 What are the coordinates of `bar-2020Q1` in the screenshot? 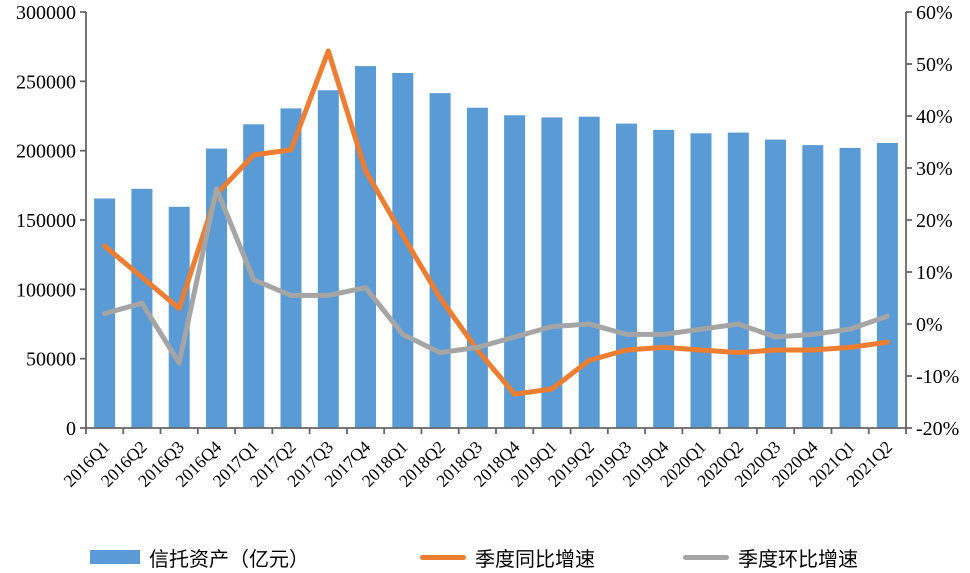 It's located at (701, 281).